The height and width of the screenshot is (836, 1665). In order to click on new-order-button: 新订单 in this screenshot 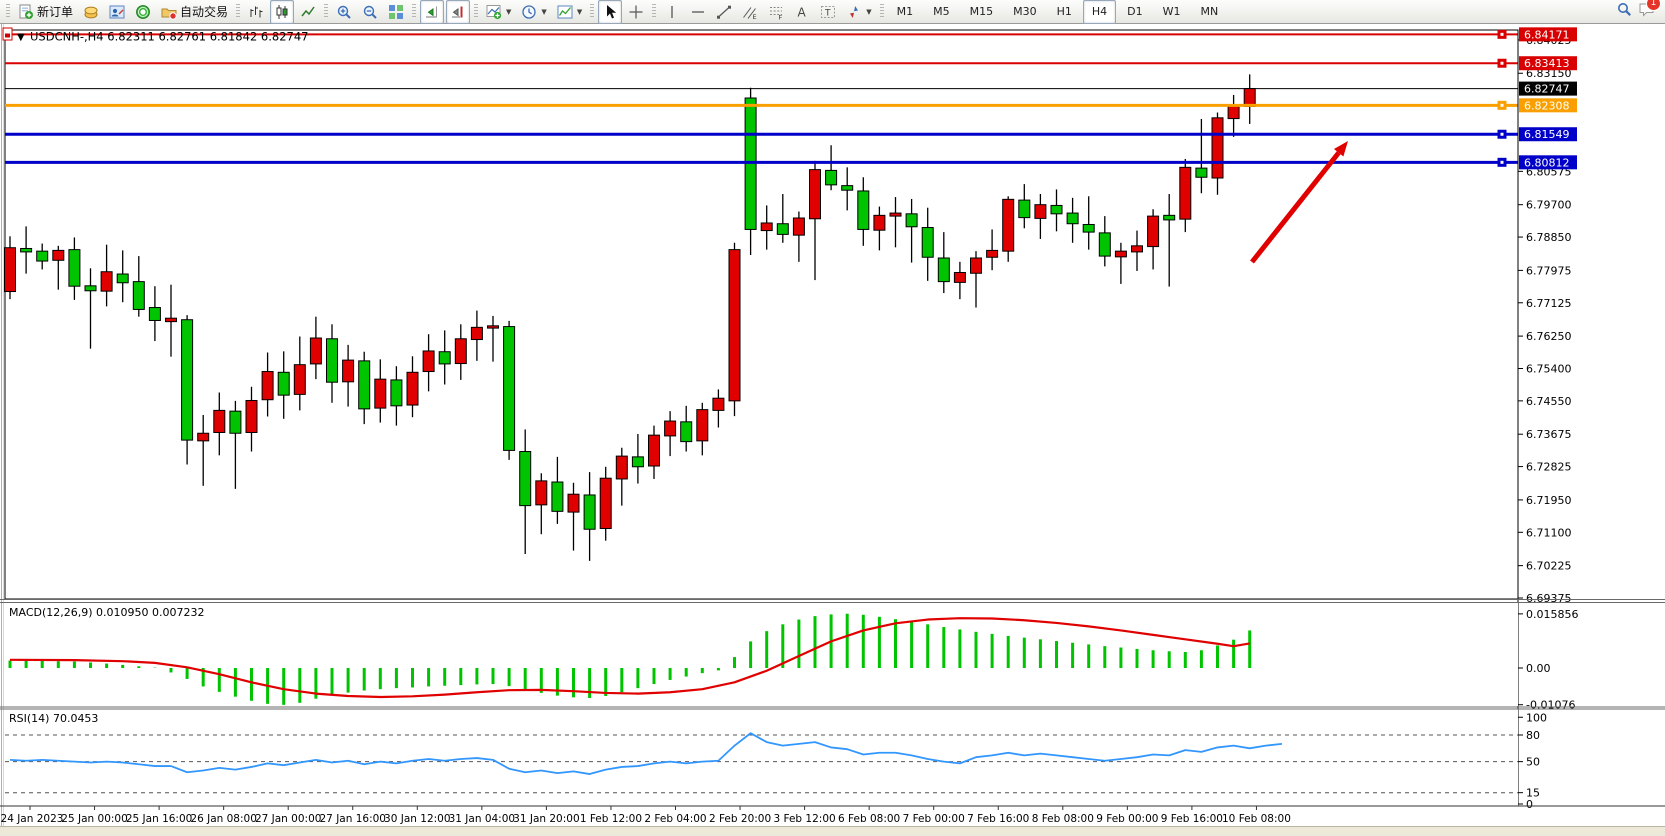, I will do `click(45, 12)`.